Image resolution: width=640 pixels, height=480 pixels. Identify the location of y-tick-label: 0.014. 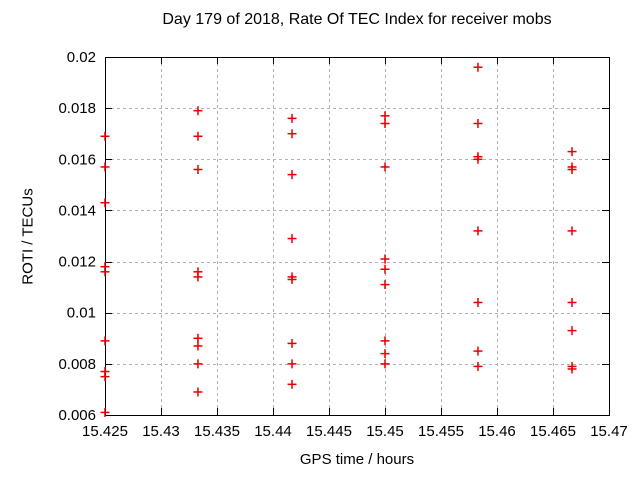
(77, 210).